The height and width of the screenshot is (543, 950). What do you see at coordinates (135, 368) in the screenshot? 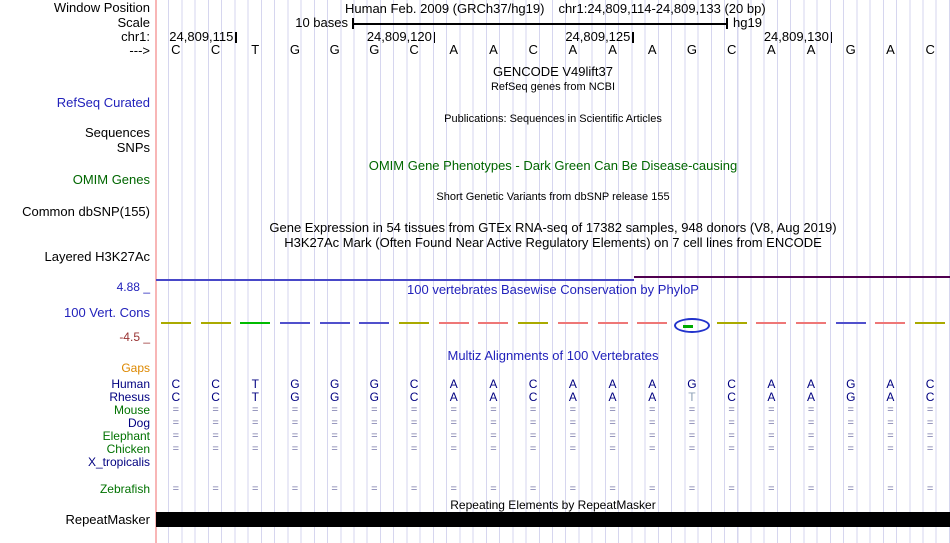
I see `species-label-gaps: Gaps` at bounding box center [135, 368].